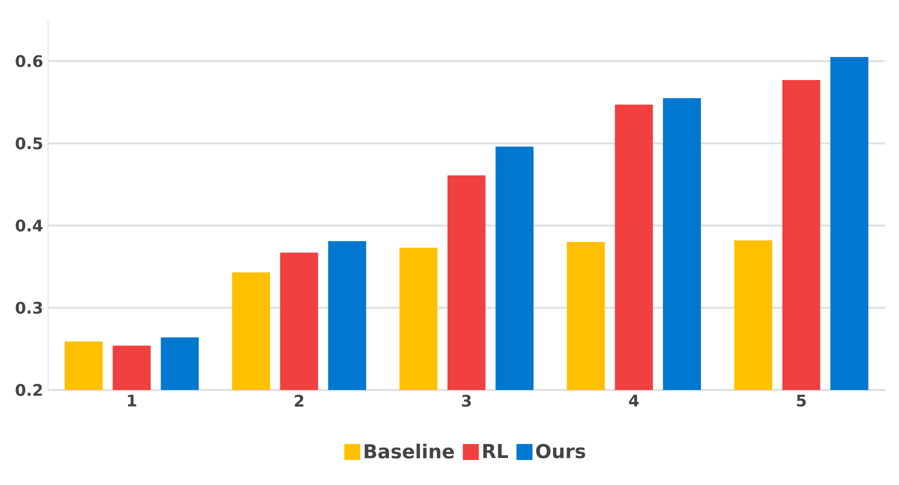 Image resolution: width=899 pixels, height=485 pixels. I want to click on legend-label: Ours, so click(561, 451).